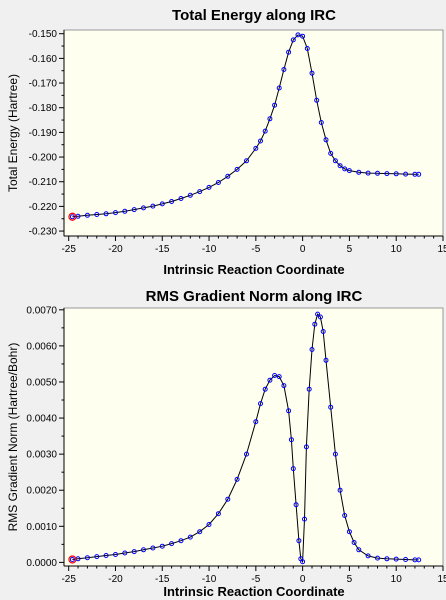 This screenshot has width=446, height=600. I want to click on y-tick-label: -0.230, so click(43, 232).